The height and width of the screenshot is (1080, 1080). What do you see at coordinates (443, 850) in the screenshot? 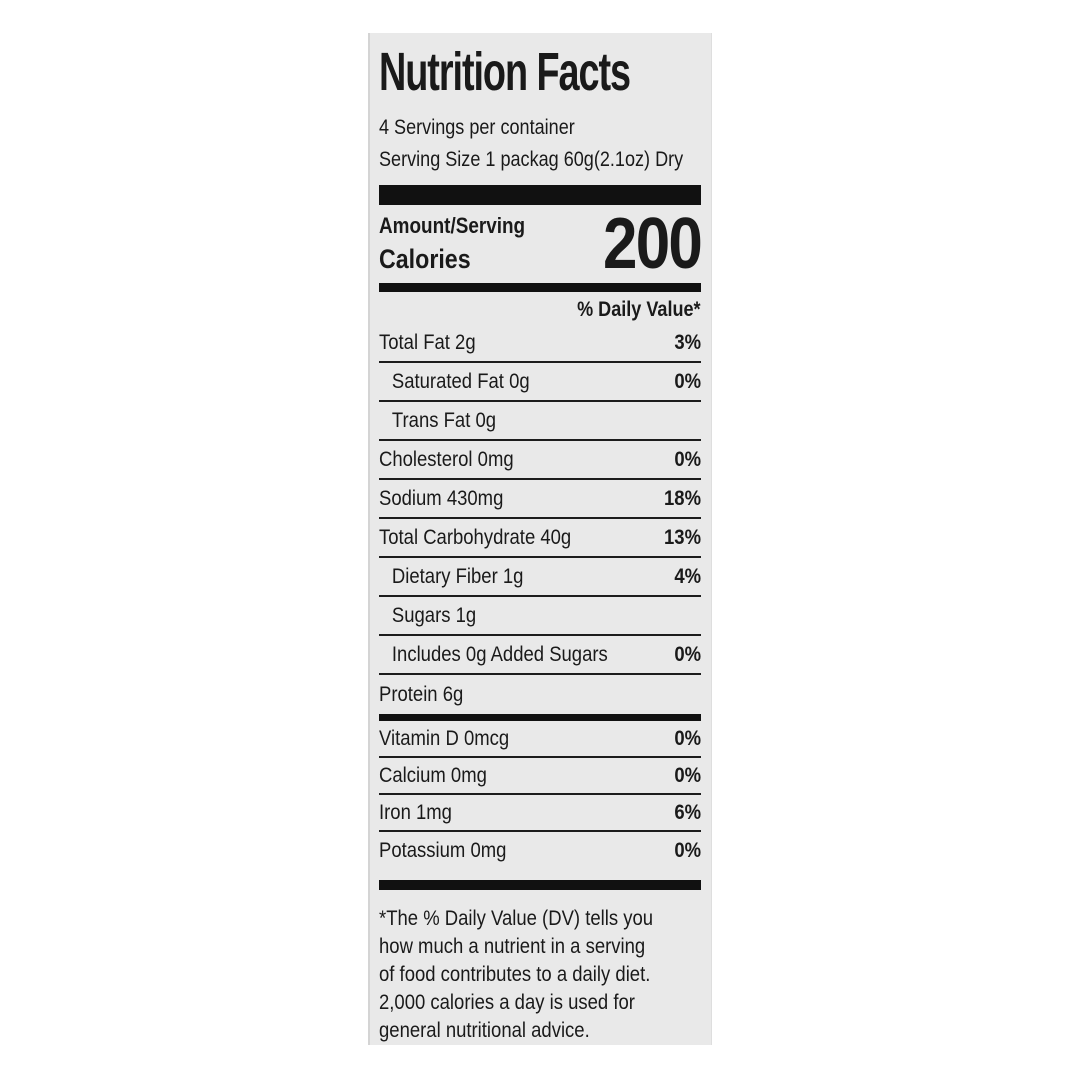
I see `nutrient-name: Potassium 0mg` at bounding box center [443, 850].